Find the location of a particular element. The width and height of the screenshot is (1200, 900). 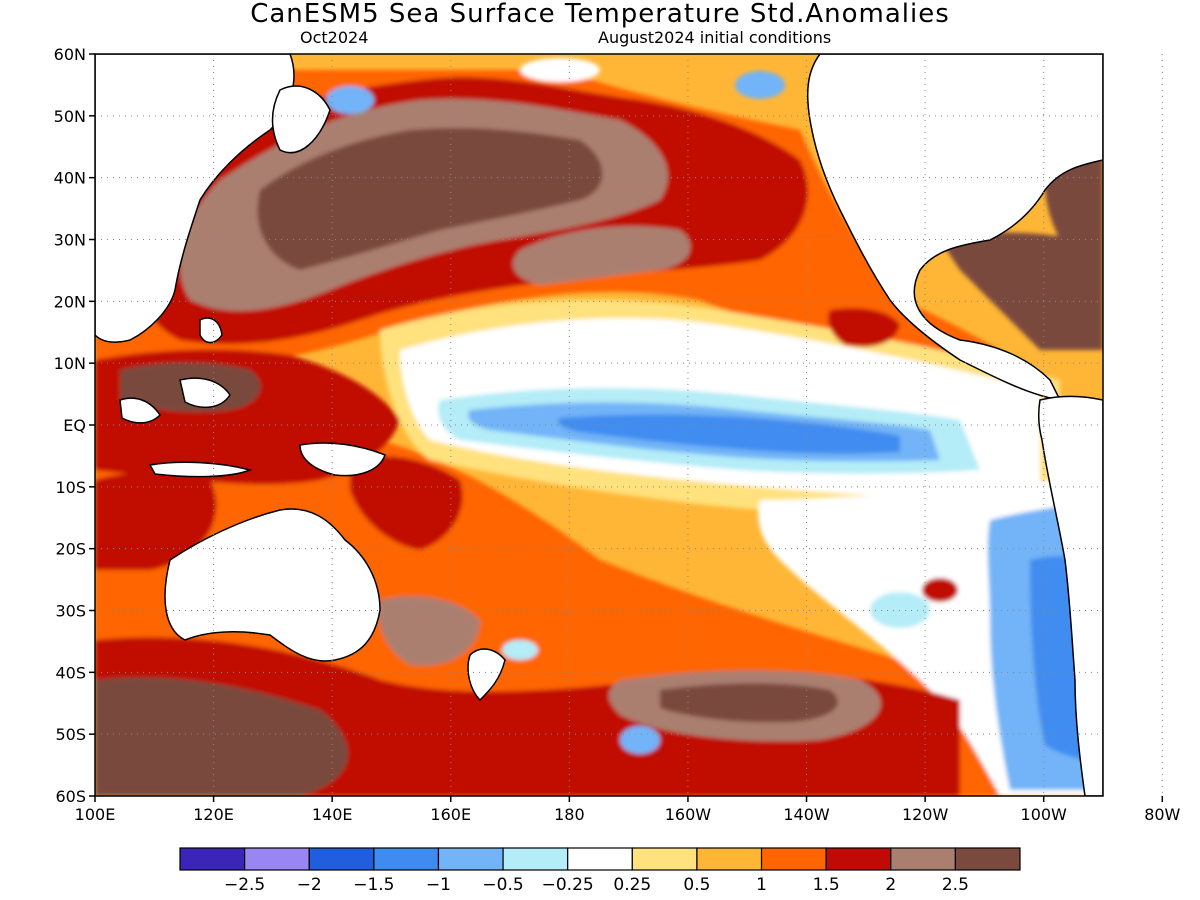

warm-patch is located at coordinates (940, 590).